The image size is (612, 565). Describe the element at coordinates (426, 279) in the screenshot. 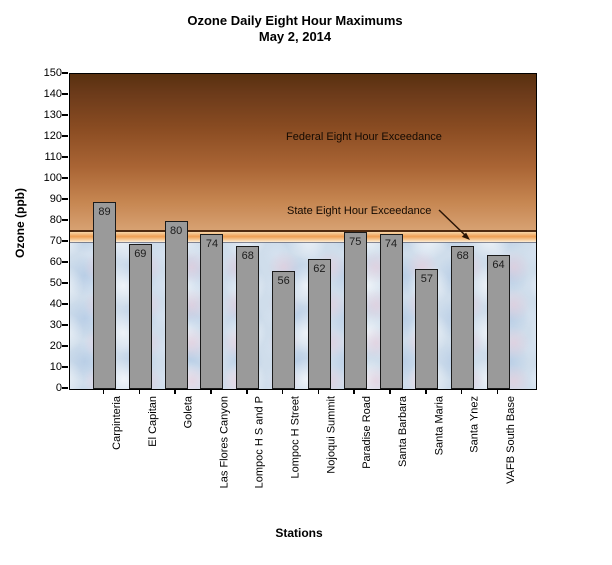

I see `bar-value-label: 57` at that location.